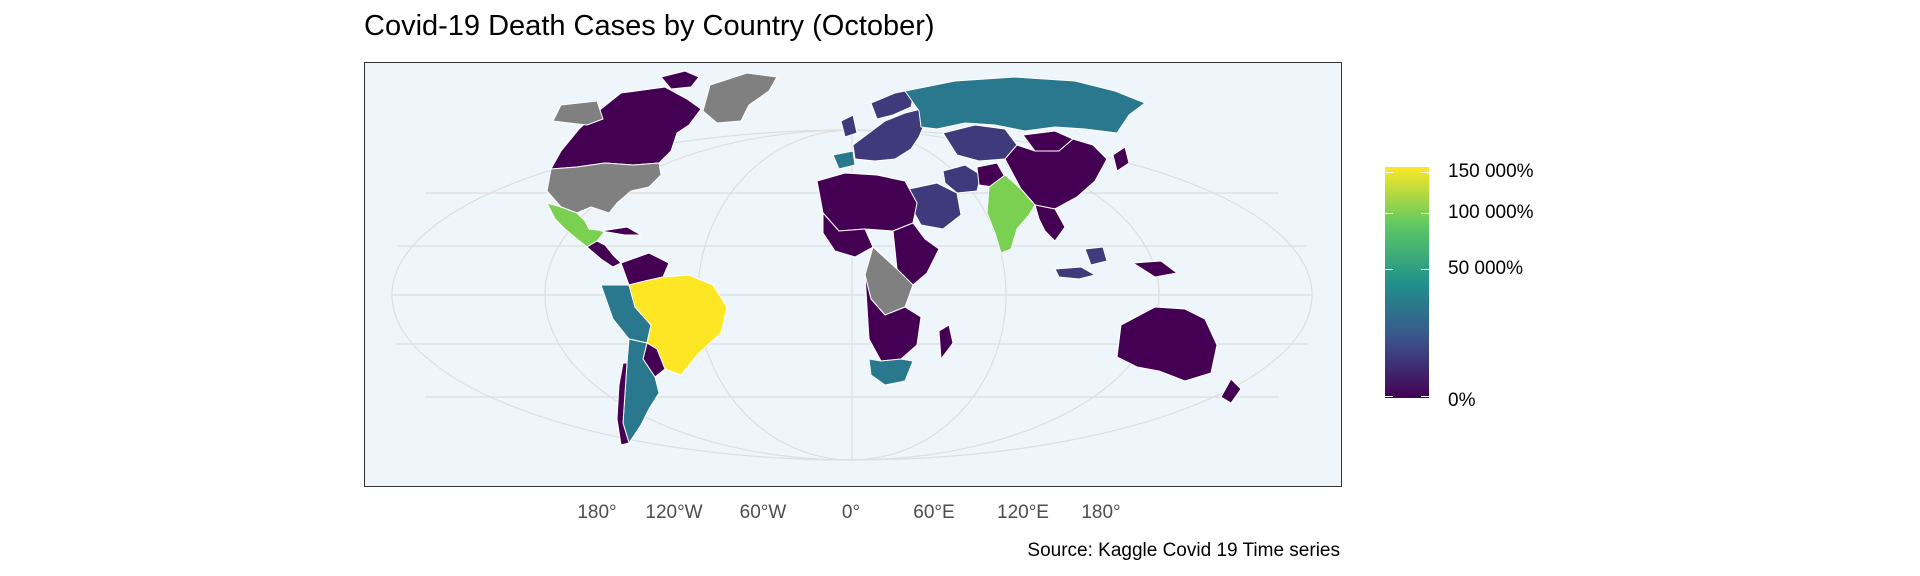 The image size is (1920, 576). I want to click on country-cuba, so click(621, 231).